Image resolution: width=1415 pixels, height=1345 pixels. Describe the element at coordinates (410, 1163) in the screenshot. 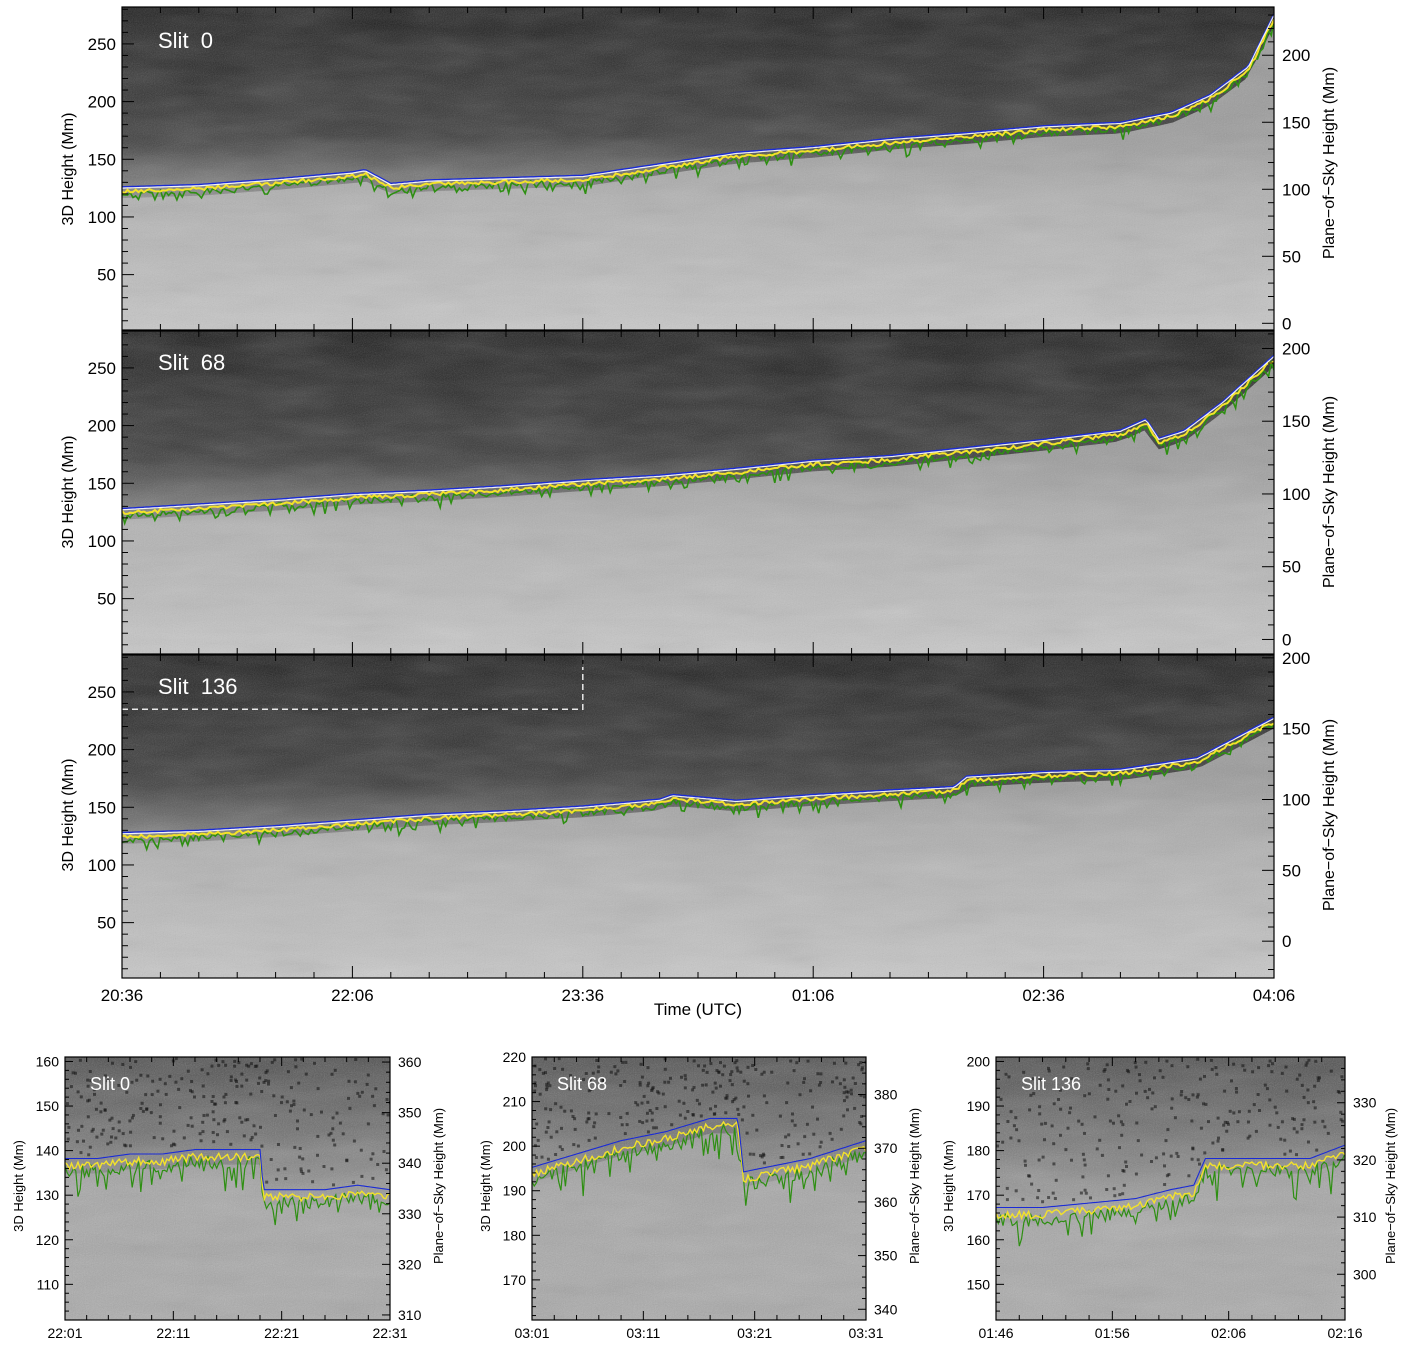

I see `y-tick-label-right: 340` at that location.